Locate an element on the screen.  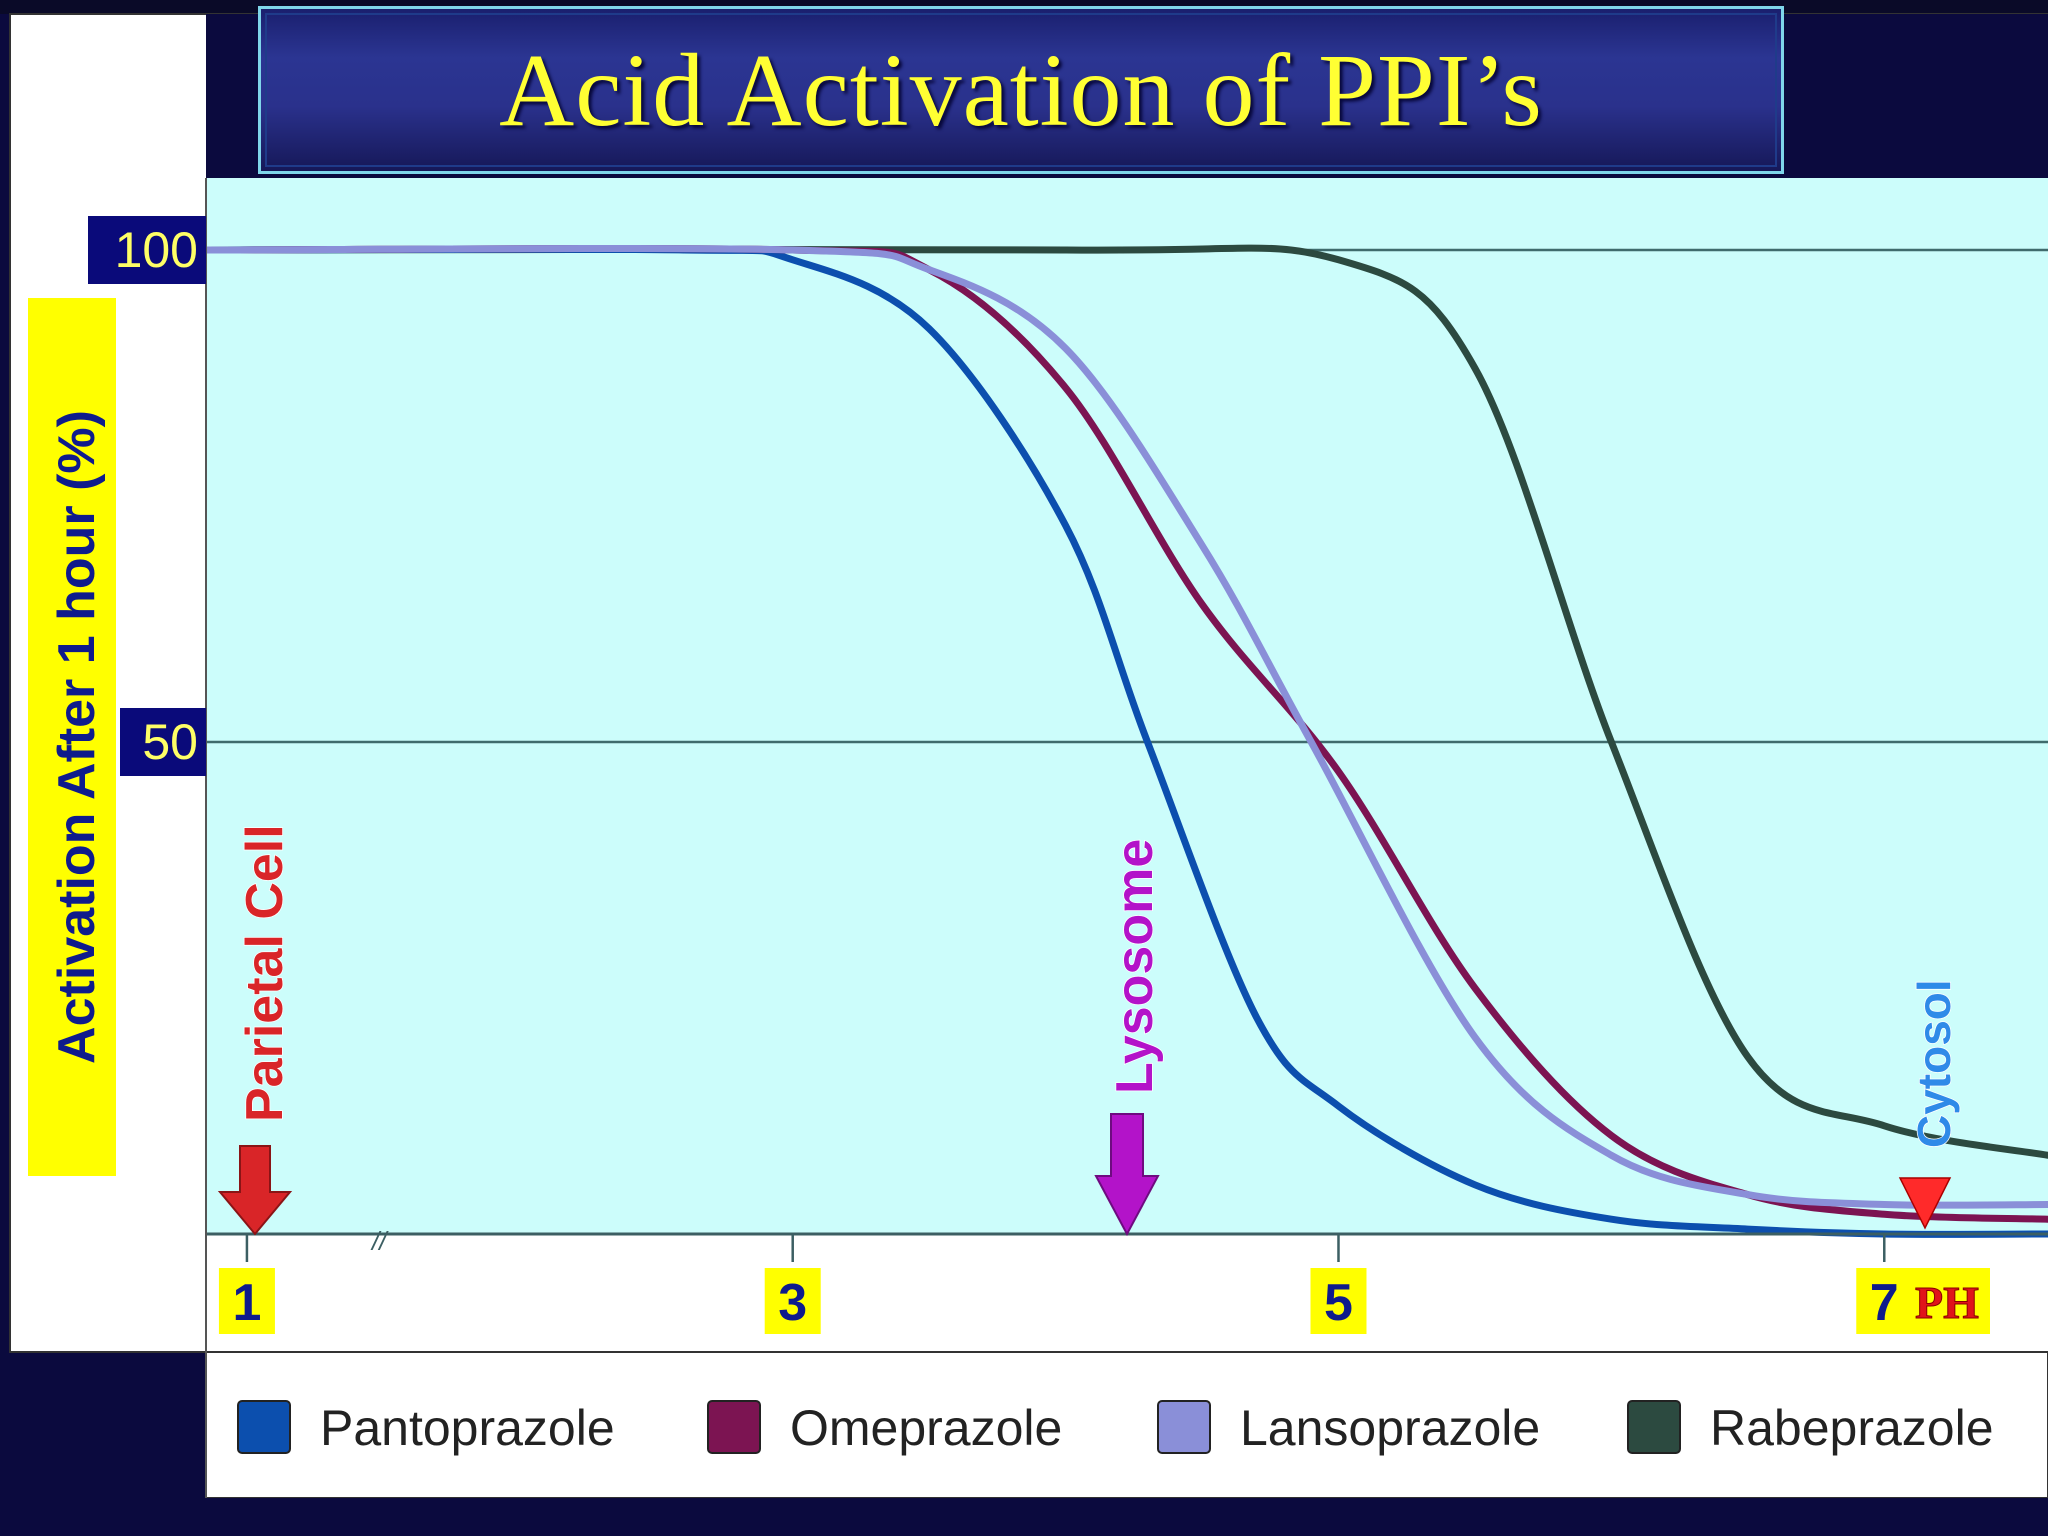
x-axis-strip is located at coordinates (1127, 1293).